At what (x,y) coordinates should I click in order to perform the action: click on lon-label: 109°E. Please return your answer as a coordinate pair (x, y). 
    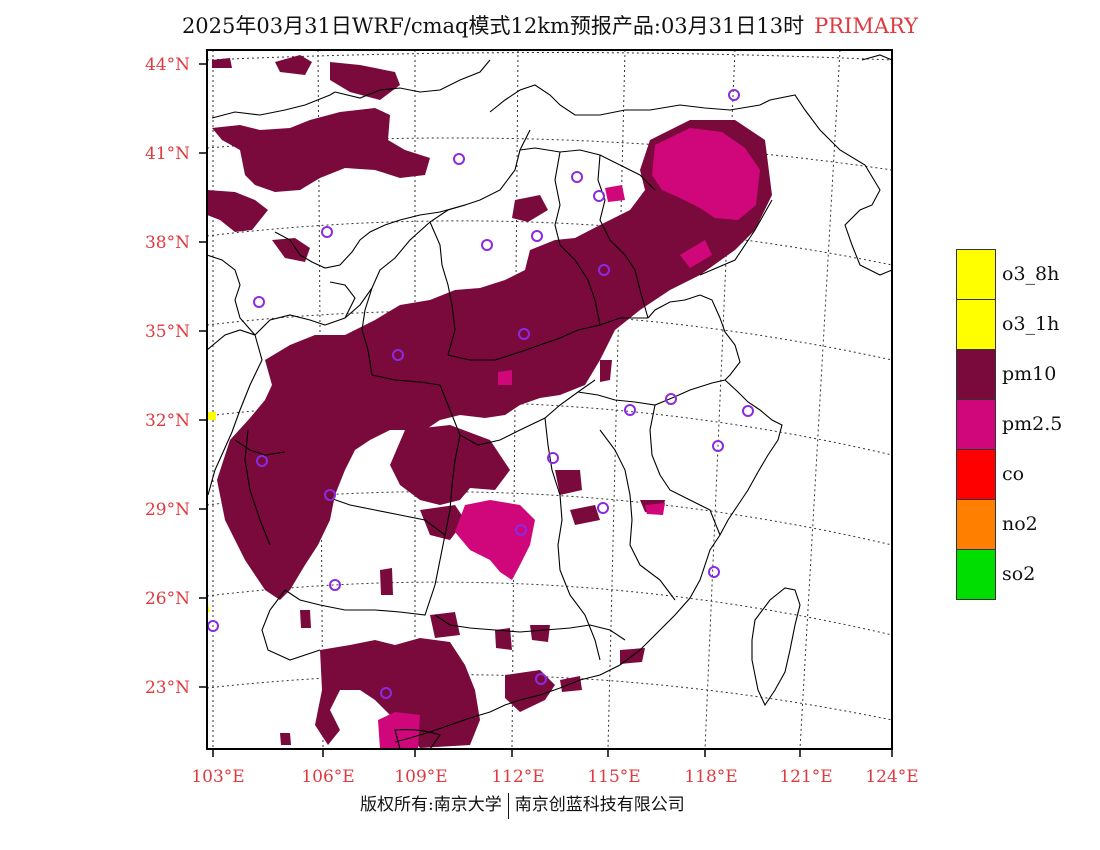
    Looking at the image, I should click on (420, 777).